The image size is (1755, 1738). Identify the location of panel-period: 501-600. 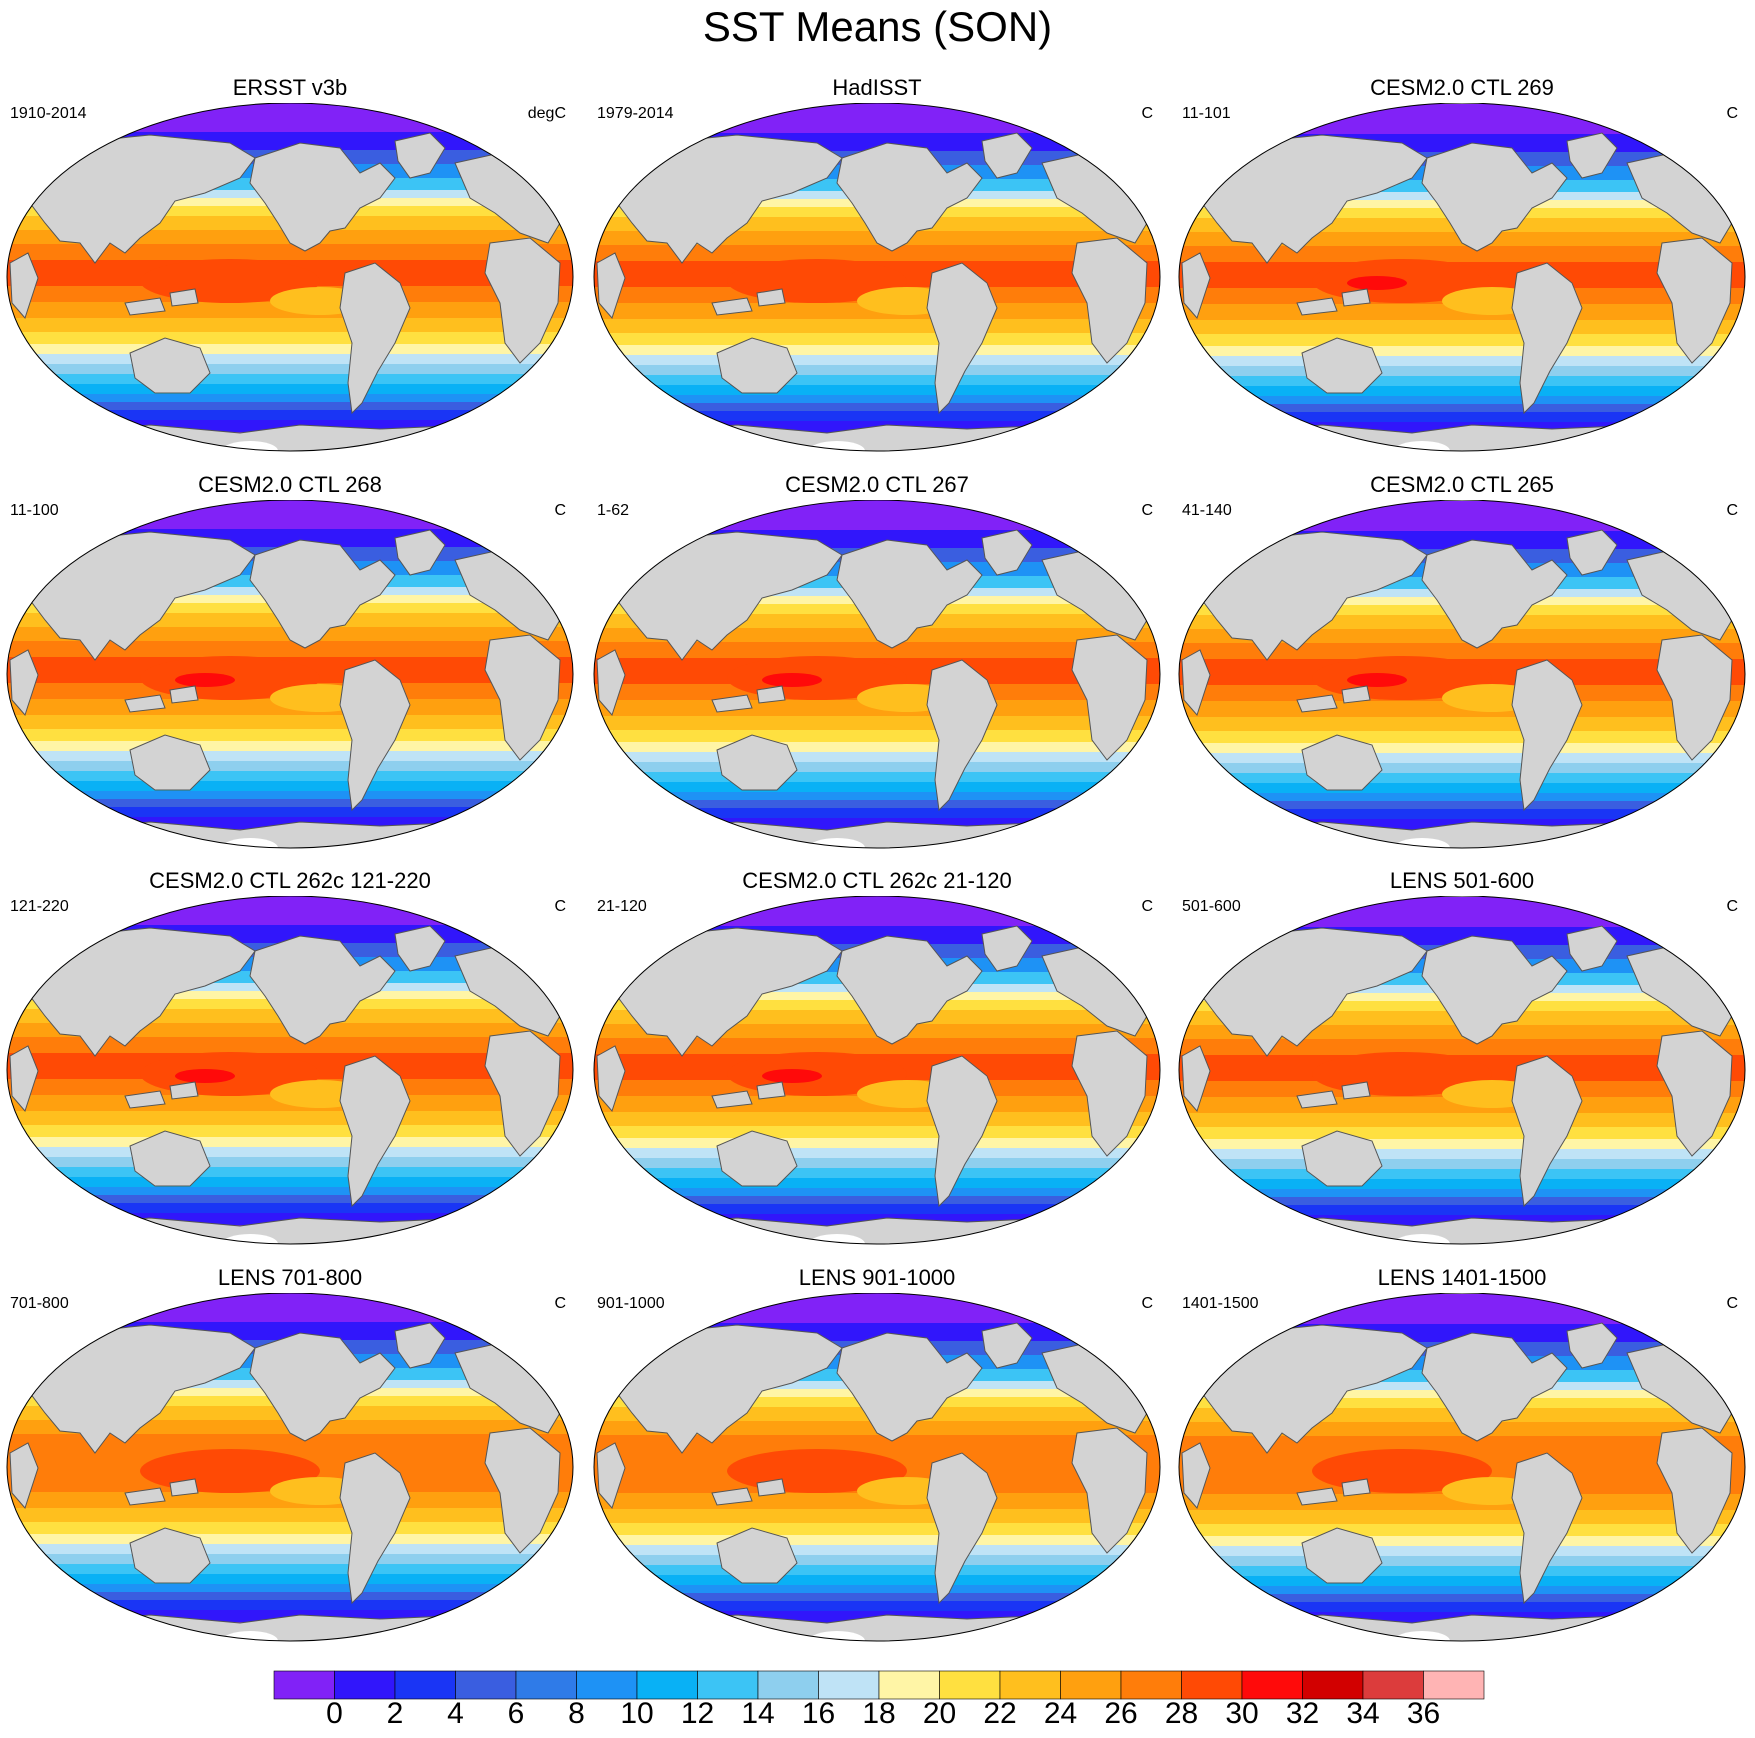
(1211, 906).